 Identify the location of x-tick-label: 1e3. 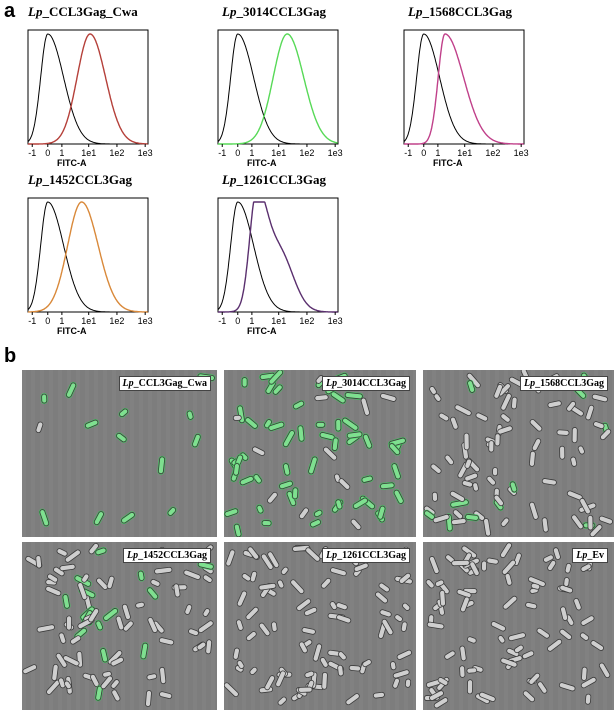
(145, 321).